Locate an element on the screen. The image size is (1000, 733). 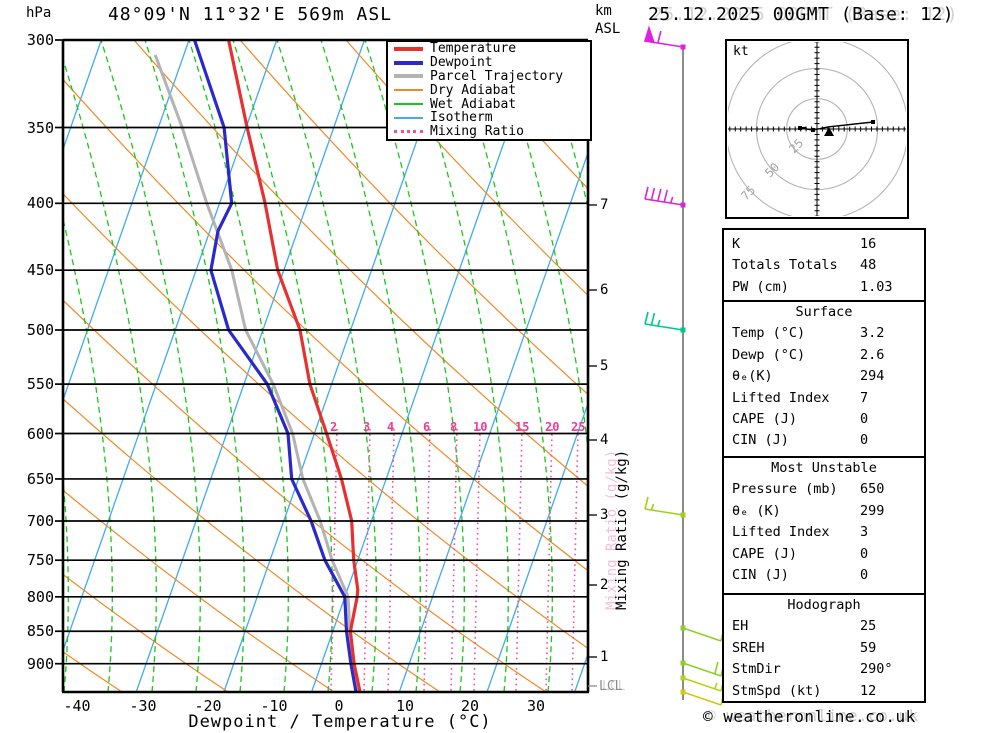
indices-row-label: Temp (°C) is located at coordinates (769, 333).